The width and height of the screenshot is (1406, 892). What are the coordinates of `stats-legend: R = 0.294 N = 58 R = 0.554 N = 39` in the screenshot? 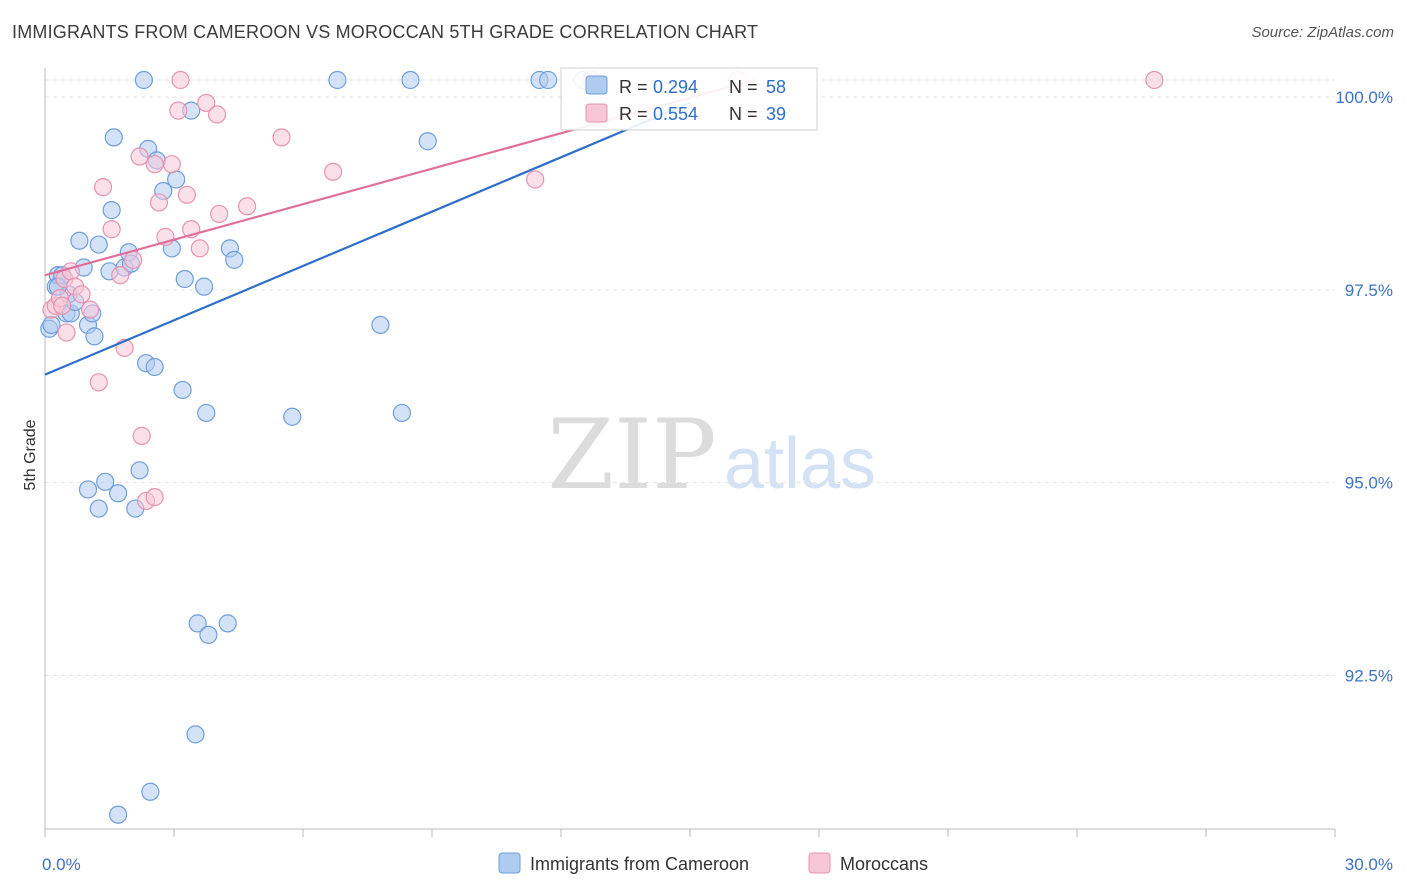 It's located at (689, 99).